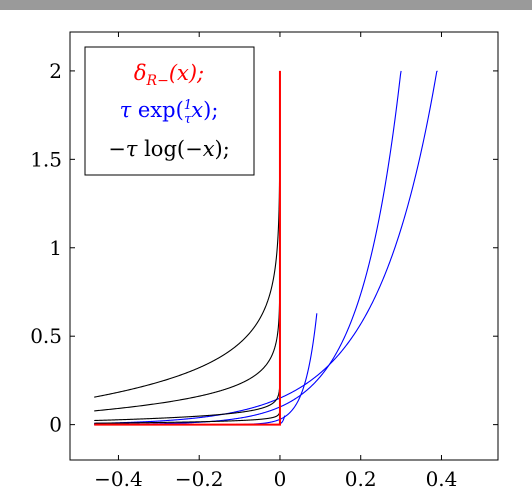 The image size is (532, 490). Describe the element at coordinates (46, 159) in the screenshot. I see `y-tick-label: 1.5` at that location.